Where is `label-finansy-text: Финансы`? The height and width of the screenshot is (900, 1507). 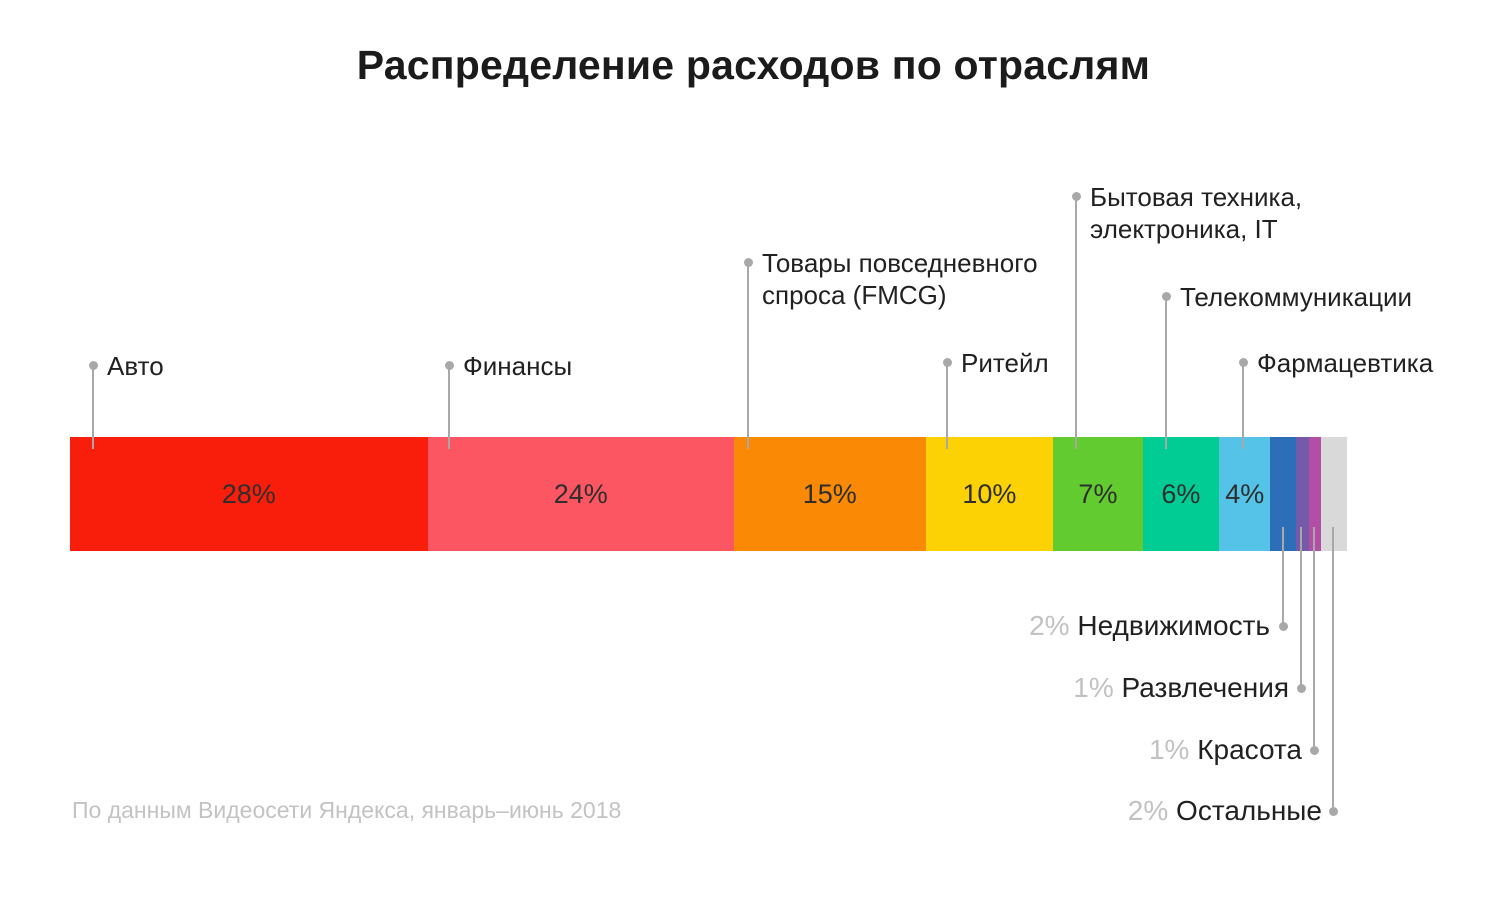 label-finansy-text: Финансы is located at coordinates (518, 366).